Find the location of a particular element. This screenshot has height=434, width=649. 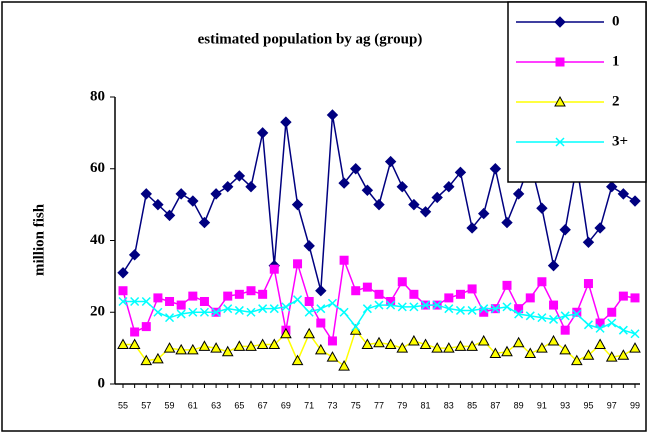

y-tick-label: 40 is located at coordinates (97, 240).